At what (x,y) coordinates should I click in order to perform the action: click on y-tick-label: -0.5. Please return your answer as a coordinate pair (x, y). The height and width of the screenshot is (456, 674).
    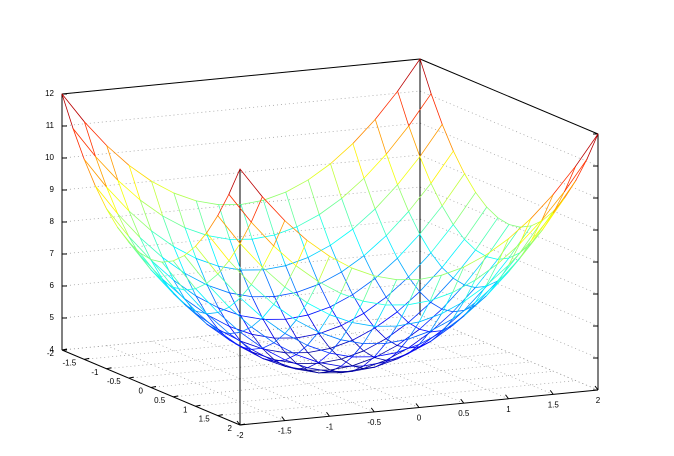
    Looking at the image, I should click on (114, 381).